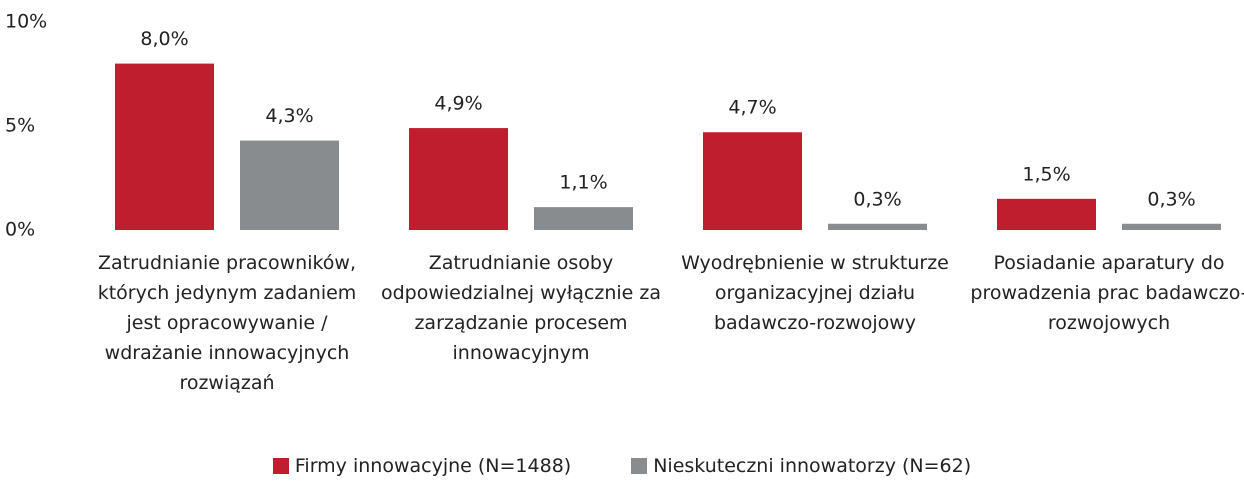 This screenshot has height=487, width=1244. Describe the element at coordinates (583, 183) in the screenshot. I see `data-label: 1,1%` at that location.